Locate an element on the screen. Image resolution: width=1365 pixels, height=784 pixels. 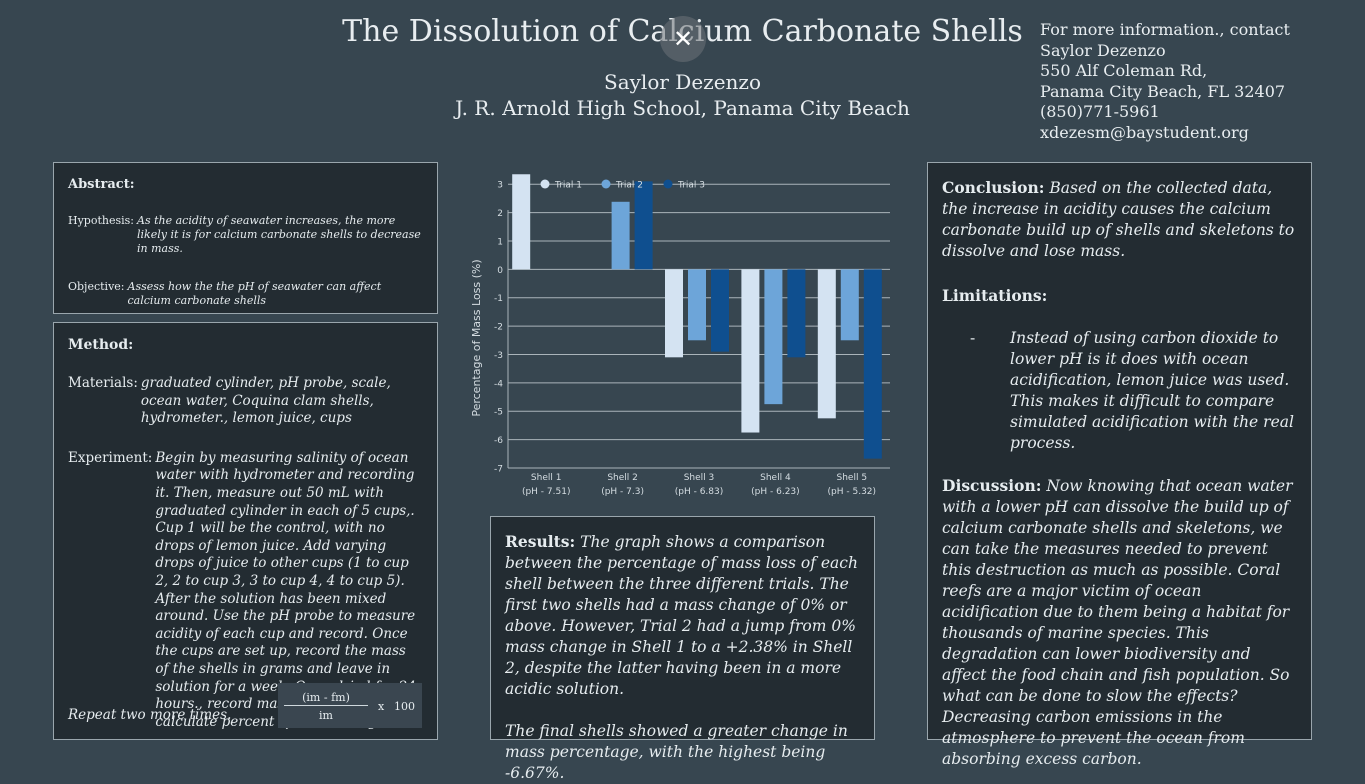
x-tick-sublabel: (pH - 5.32) is located at coordinates (852, 492).